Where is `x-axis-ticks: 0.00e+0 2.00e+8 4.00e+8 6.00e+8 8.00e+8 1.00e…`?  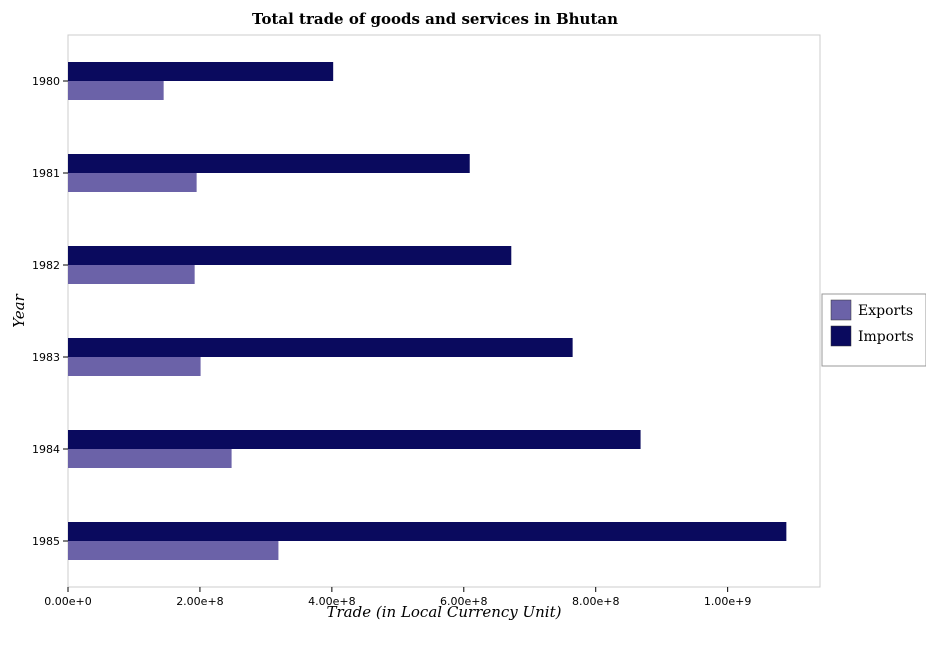 x-axis-ticks: 0.00e+0 2.00e+8 4.00e+8 6.00e+8 8.00e+8 1.00e… is located at coordinates (397, 597).